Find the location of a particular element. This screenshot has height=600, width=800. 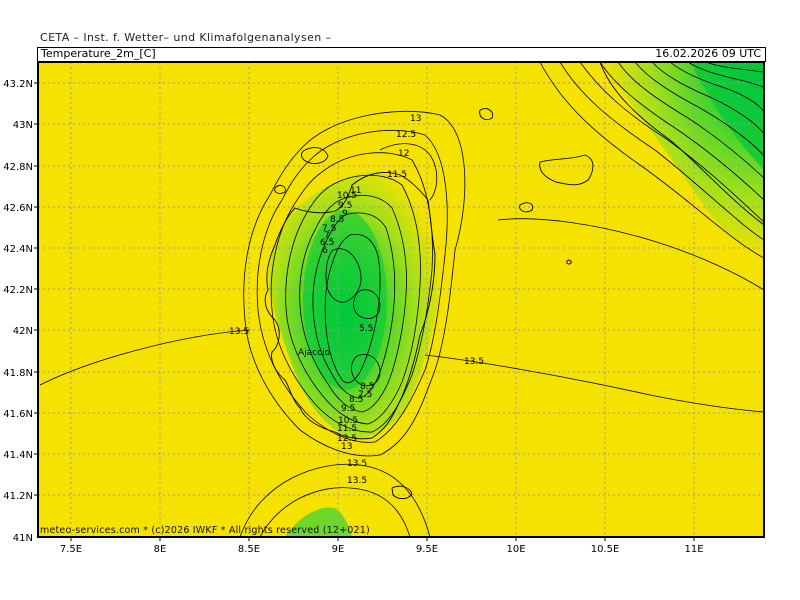

valid-time: 16.02.2026 09 UTC is located at coordinates (708, 53).